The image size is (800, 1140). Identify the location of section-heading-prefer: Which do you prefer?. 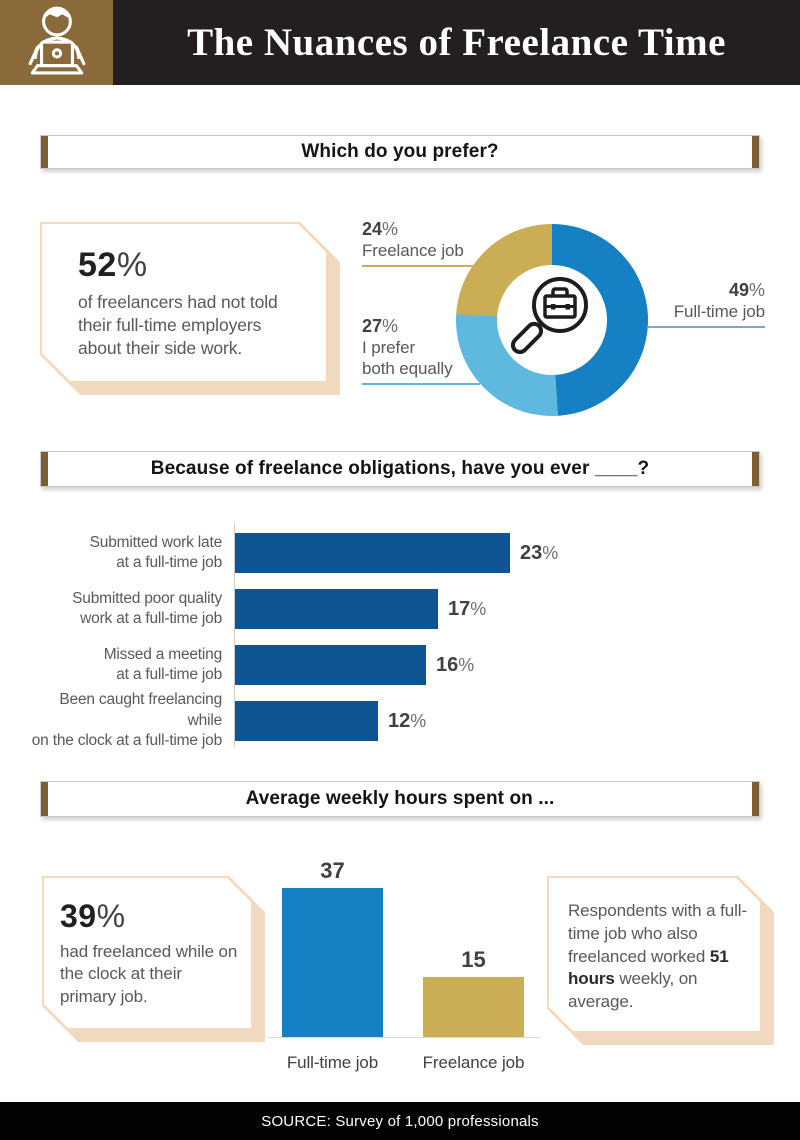
(400, 152).